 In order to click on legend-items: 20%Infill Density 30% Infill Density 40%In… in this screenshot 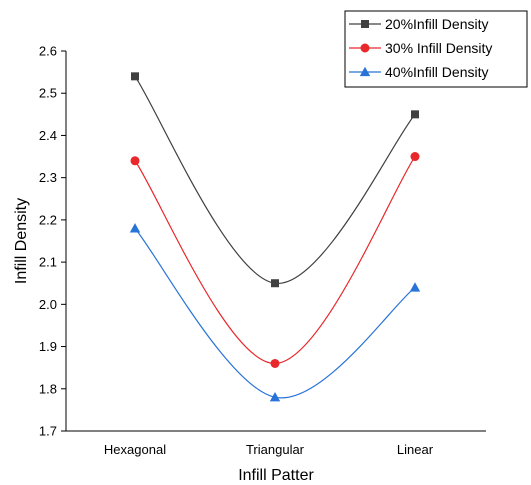, I will do `click(420, 48)`.